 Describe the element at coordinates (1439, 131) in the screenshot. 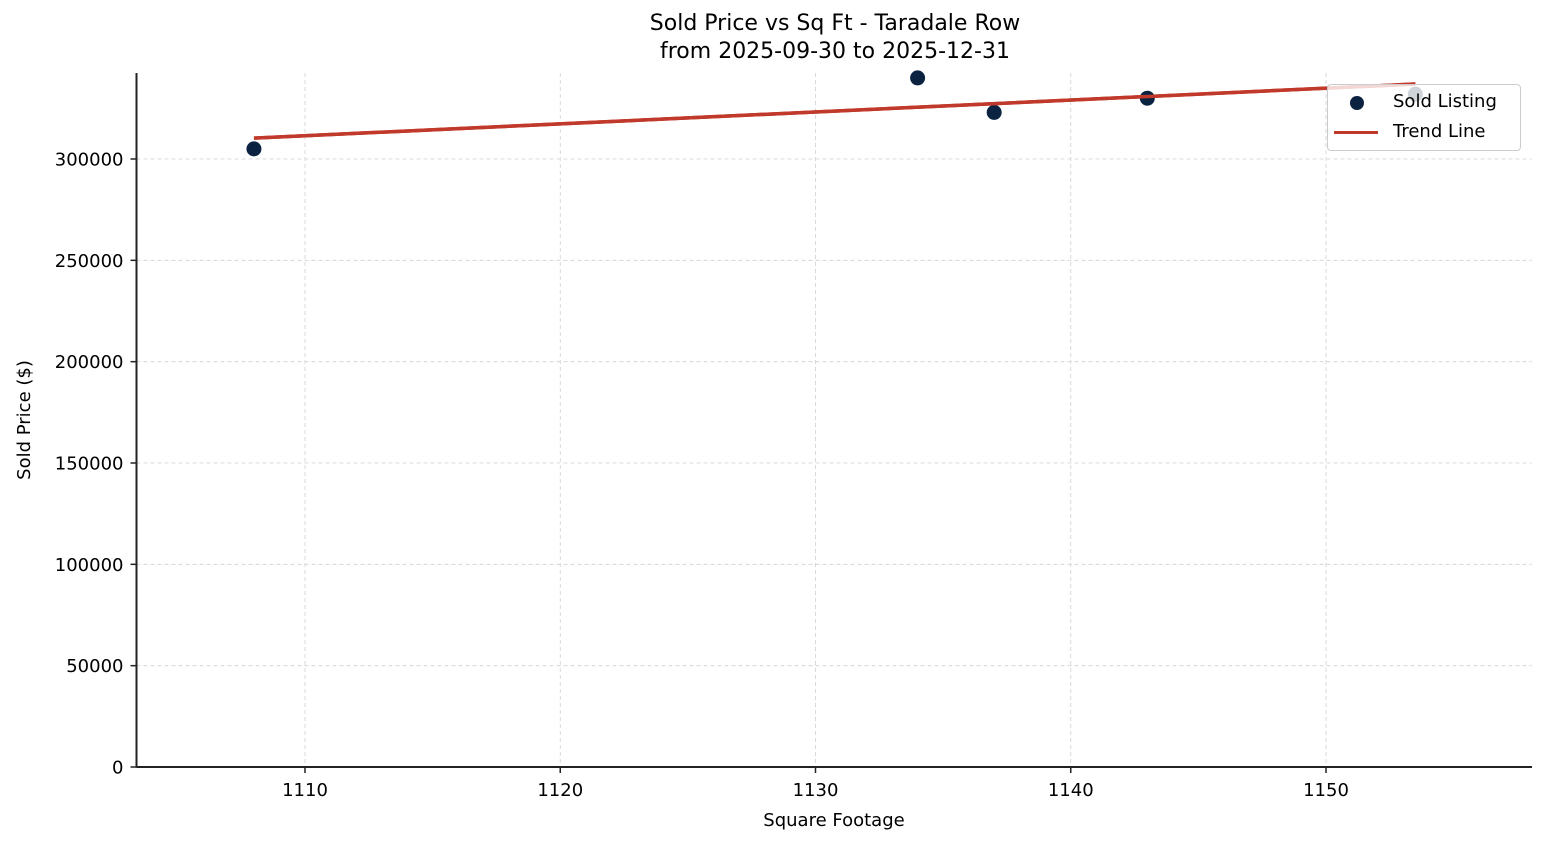

I see `legend-label: Trend Line` at that location.